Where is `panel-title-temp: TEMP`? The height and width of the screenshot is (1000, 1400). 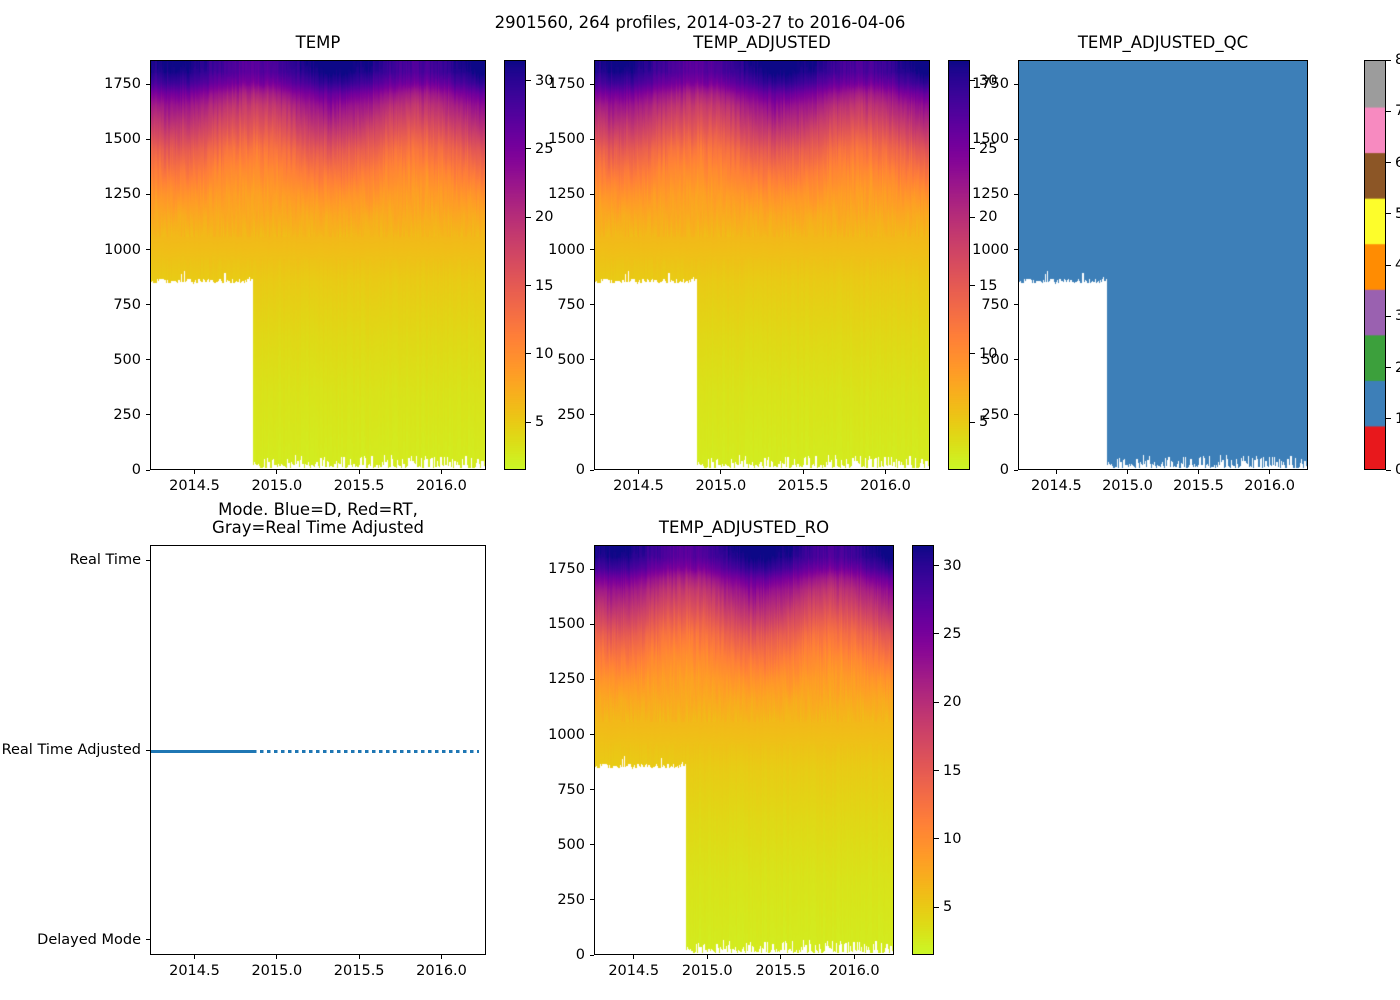
panel-title-temp: TEMP is located at coordinates (318, 42).